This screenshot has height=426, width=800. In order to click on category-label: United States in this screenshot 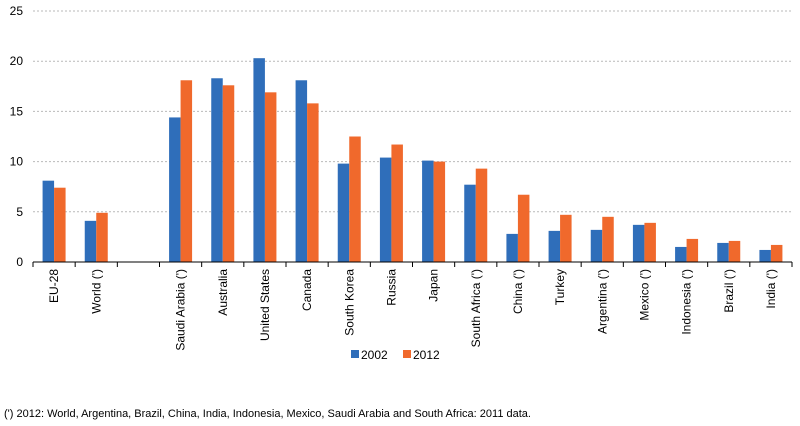, I will do `click(265, 305)`.